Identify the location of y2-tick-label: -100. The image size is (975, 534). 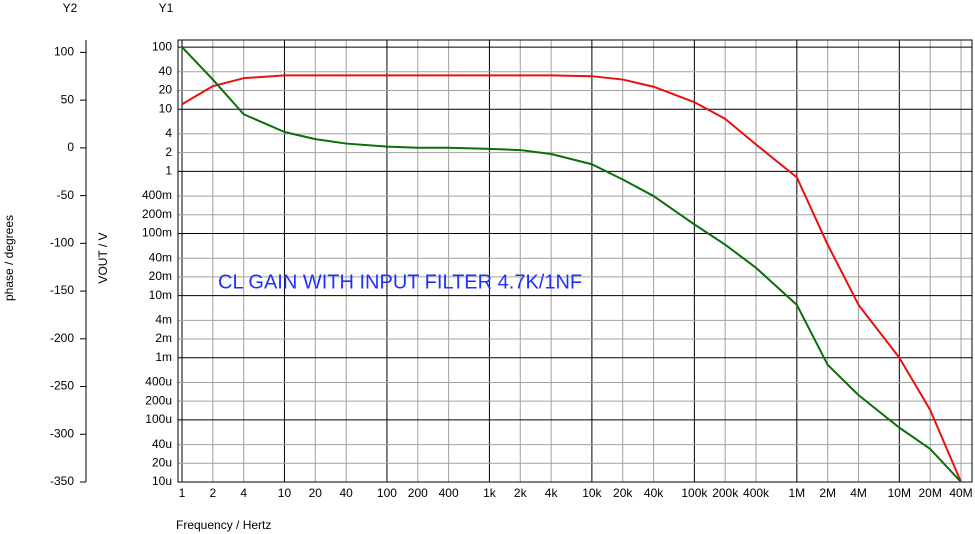
(62, 243).